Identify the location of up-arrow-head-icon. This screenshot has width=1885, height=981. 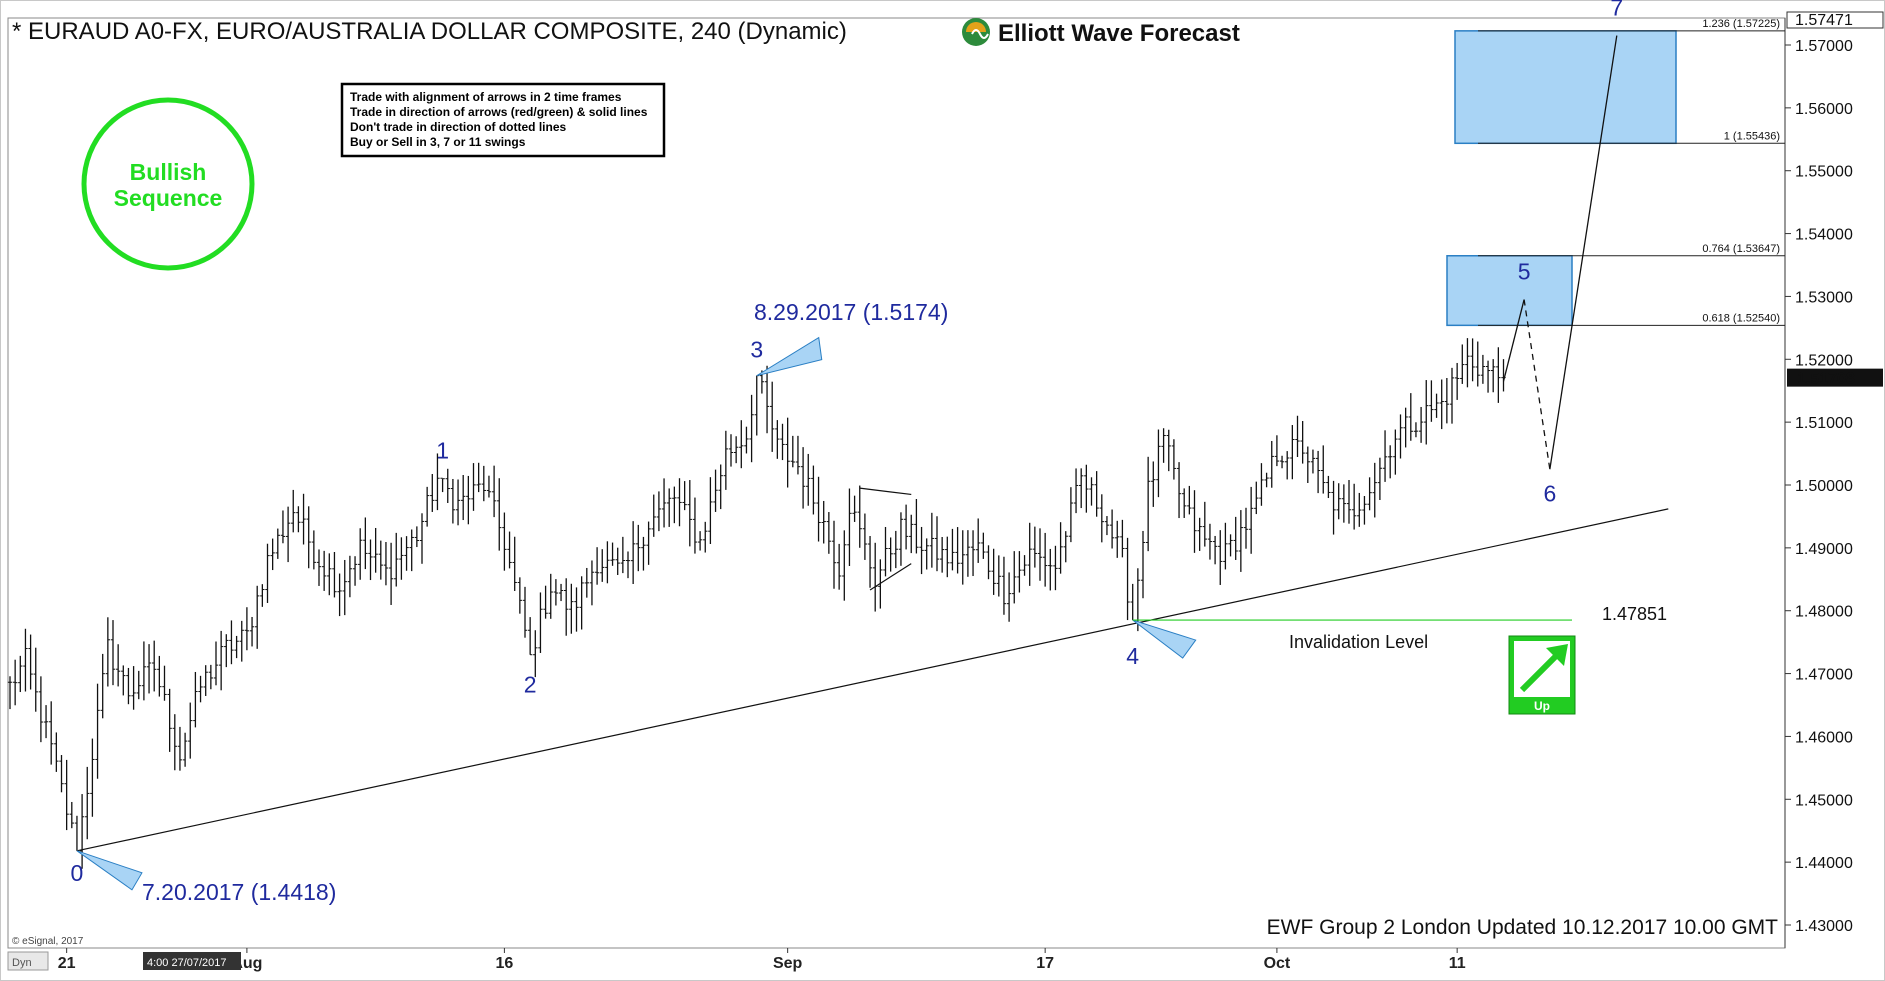
(1557, 655).